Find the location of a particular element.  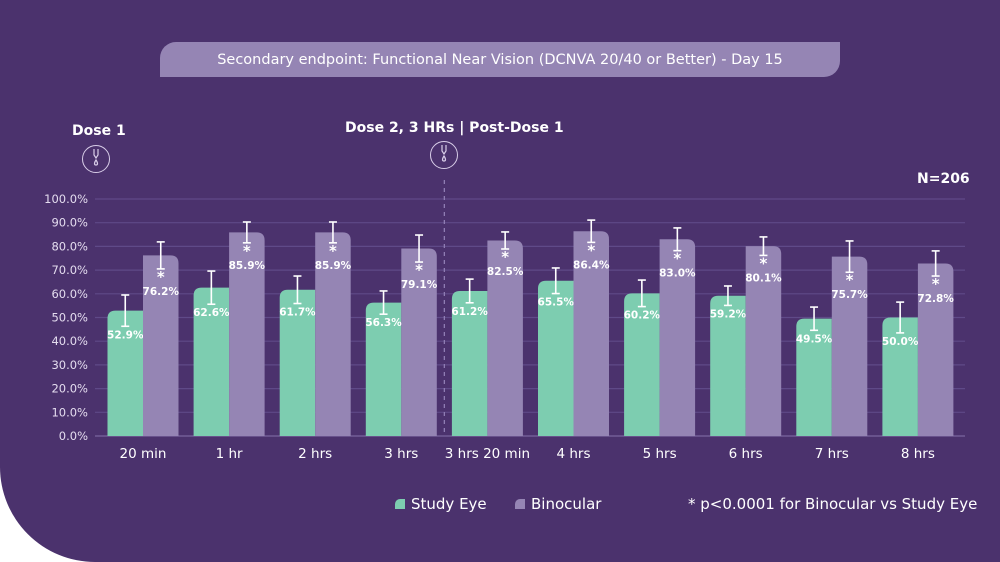

n-label: N=206 is located at coordinates (943, 179).